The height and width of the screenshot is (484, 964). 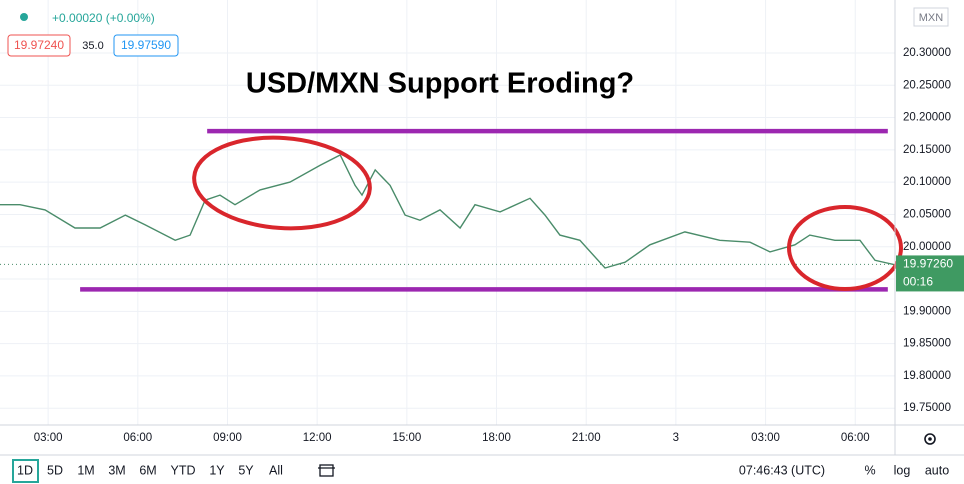 I want to click on range-button: 1D, so click(x=25, y=470).